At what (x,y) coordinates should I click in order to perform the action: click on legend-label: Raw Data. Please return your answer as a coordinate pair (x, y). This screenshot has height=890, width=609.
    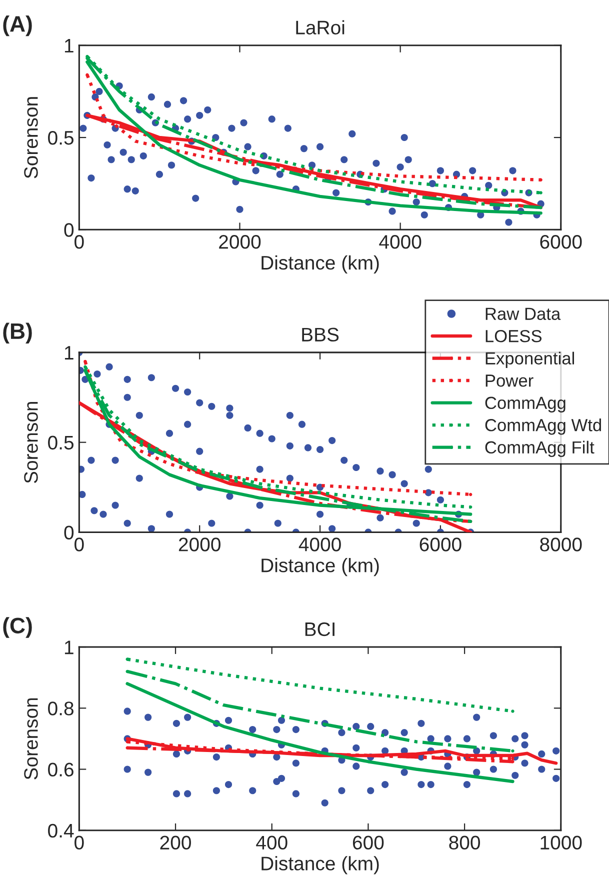
    Looking at the image, I should click on (523, 314).